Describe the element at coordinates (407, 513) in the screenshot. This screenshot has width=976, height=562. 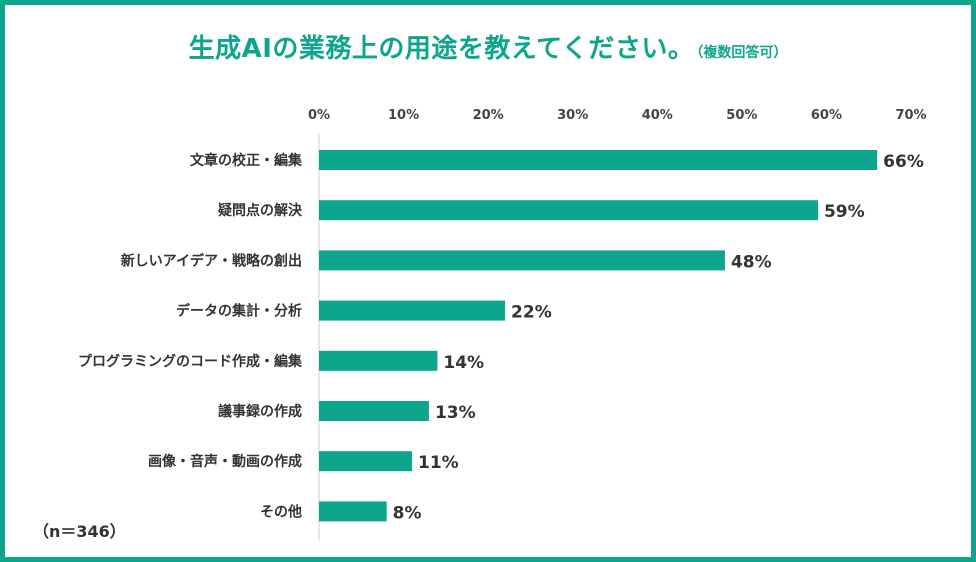
I see `data-label: 8%` at that location.